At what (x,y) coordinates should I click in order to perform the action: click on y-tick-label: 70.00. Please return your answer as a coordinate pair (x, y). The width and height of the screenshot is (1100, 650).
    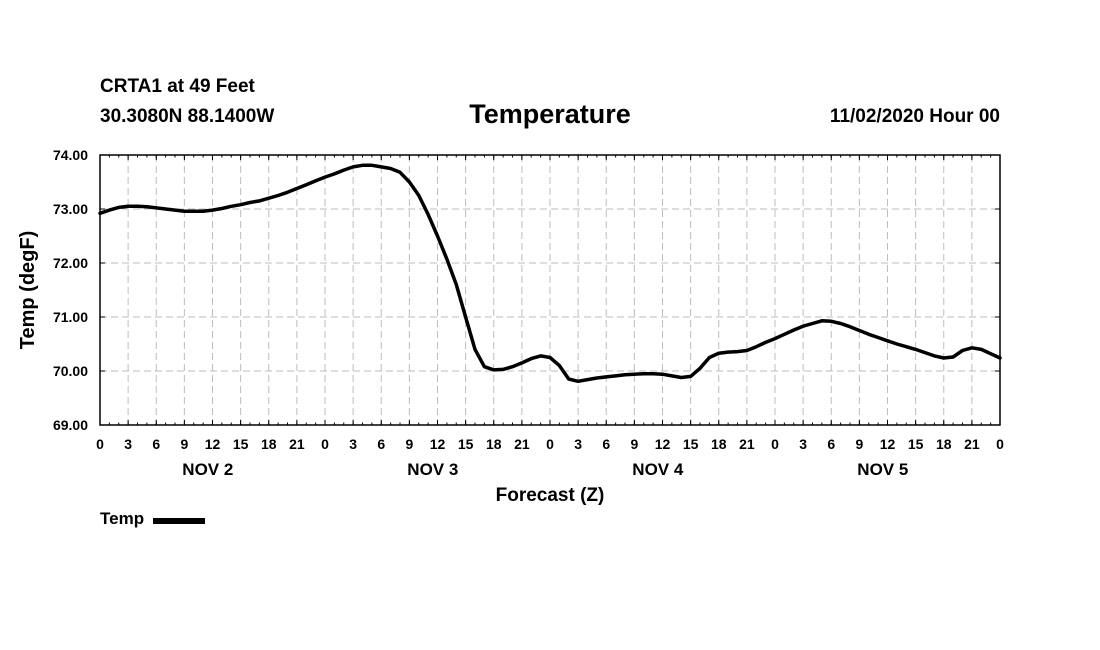
    Looking at the image, I should click on (70, 371).